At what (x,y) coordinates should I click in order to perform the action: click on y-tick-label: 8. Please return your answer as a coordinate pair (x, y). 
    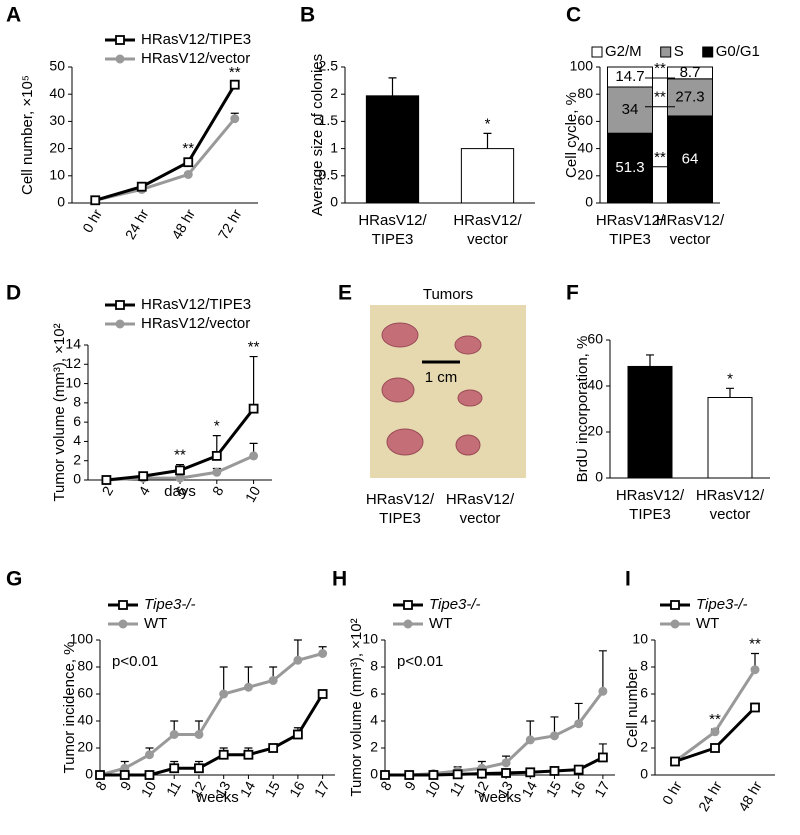
    Looking at the image, I should click on (374, 666).